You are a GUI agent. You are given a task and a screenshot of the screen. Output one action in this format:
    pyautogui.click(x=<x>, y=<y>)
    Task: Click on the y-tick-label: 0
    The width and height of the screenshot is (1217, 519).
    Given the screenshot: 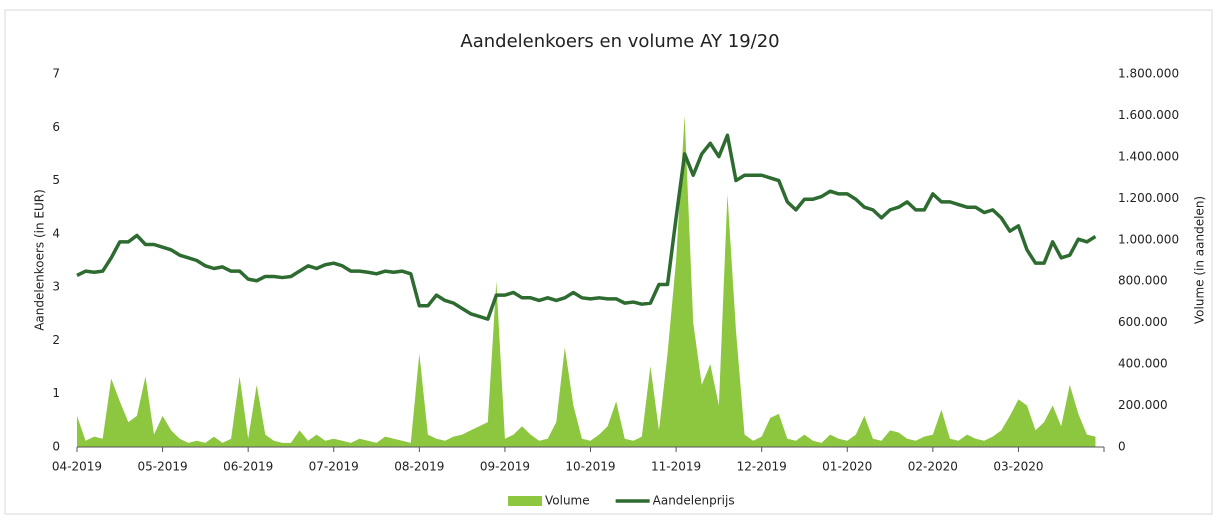 What is the action you would take?
    pyautogui.click(x=56, y=447)
    